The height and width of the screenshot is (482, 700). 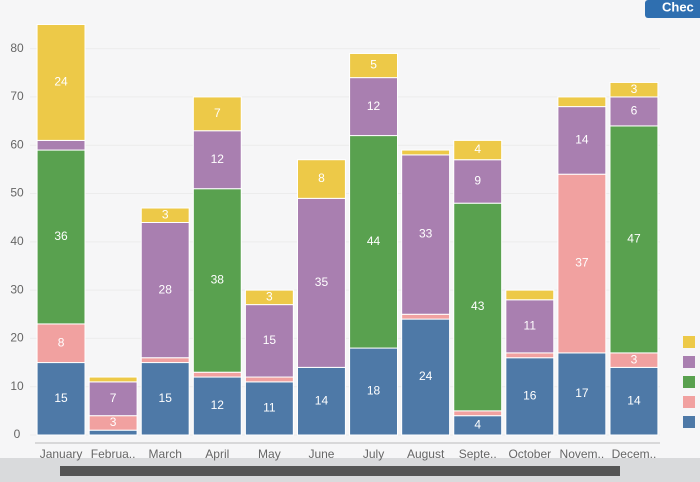 What do you see at coordinates (17, 338) in the screenshot?
I see `y-tick-label: 20` at bounding box center [17, 338].